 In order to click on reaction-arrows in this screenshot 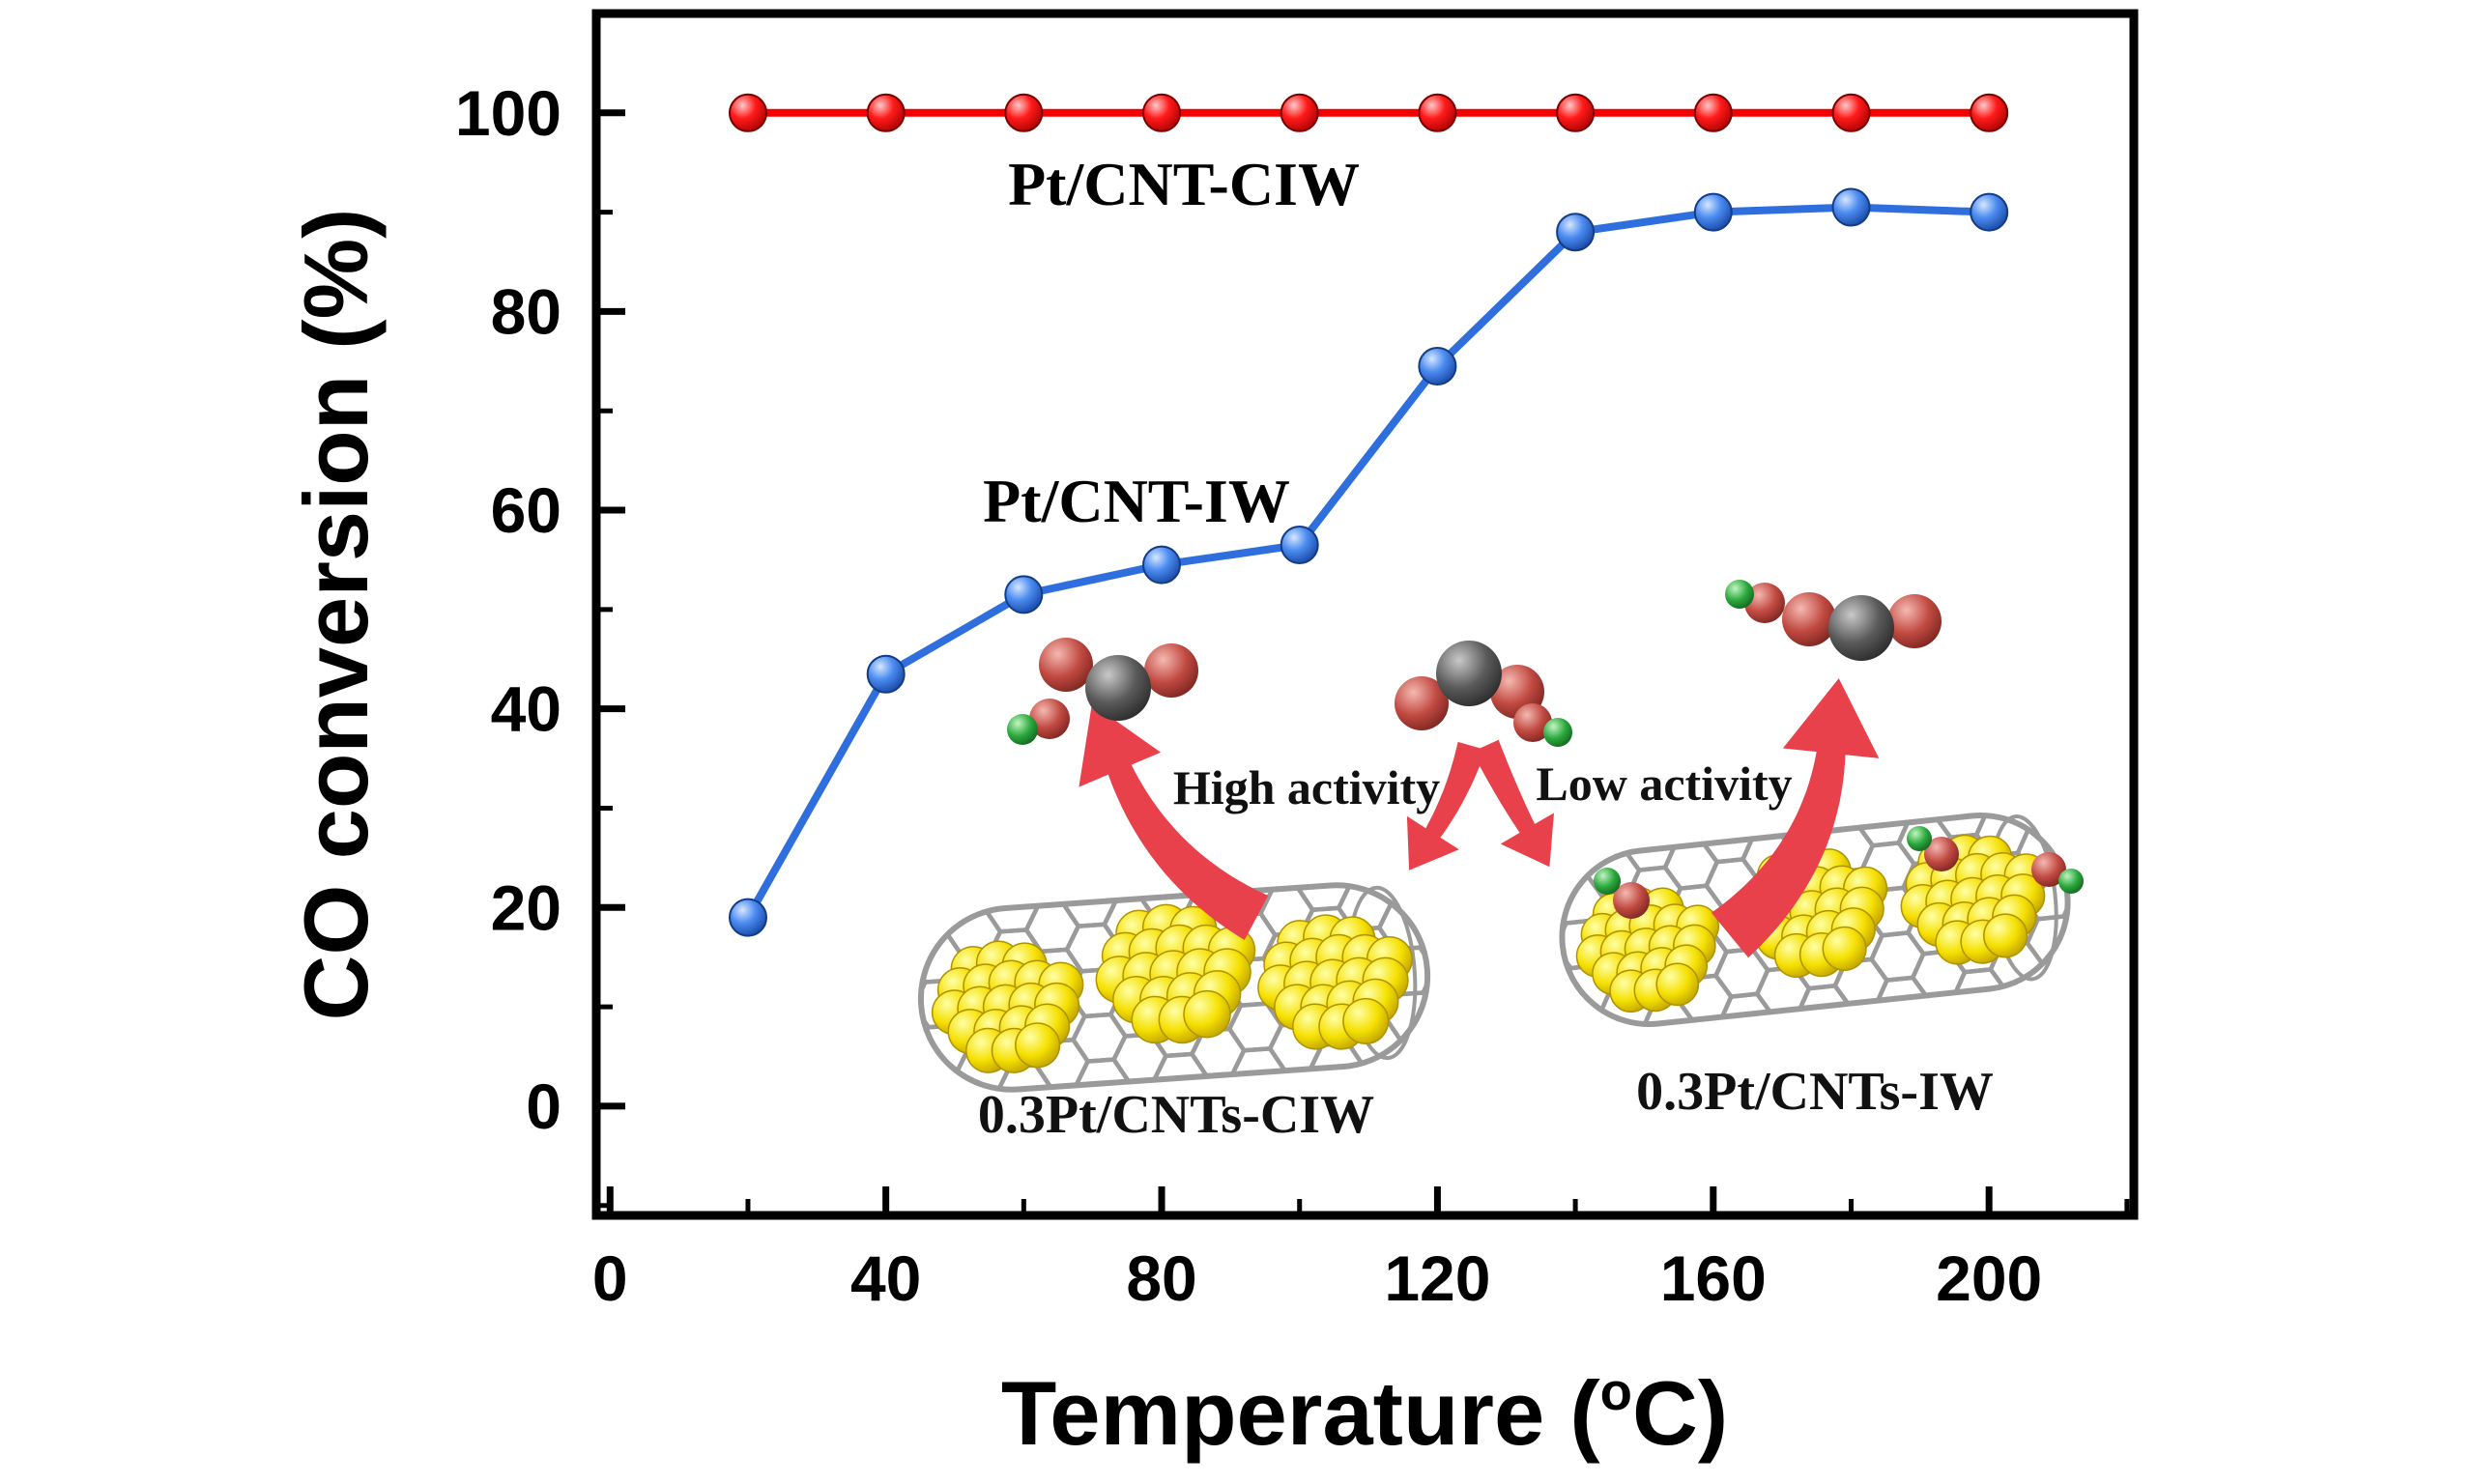, I will do `click(1479, 818)`.